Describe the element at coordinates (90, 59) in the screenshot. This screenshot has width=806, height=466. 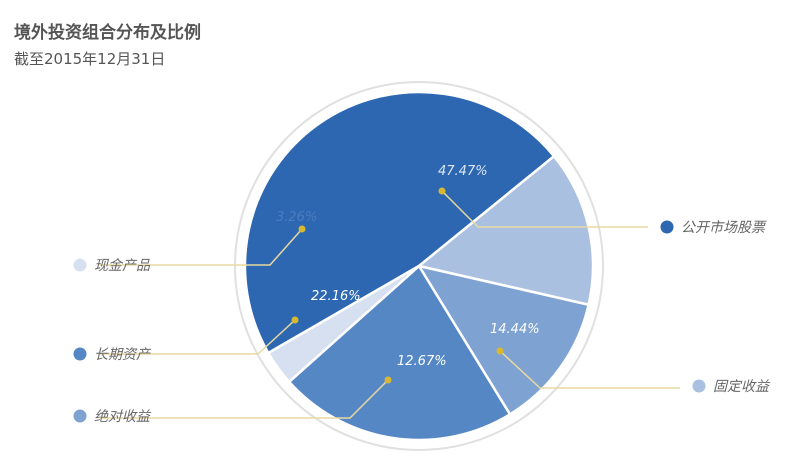
I see `chart-subtitle: 截至2015年12月31日` at that location.